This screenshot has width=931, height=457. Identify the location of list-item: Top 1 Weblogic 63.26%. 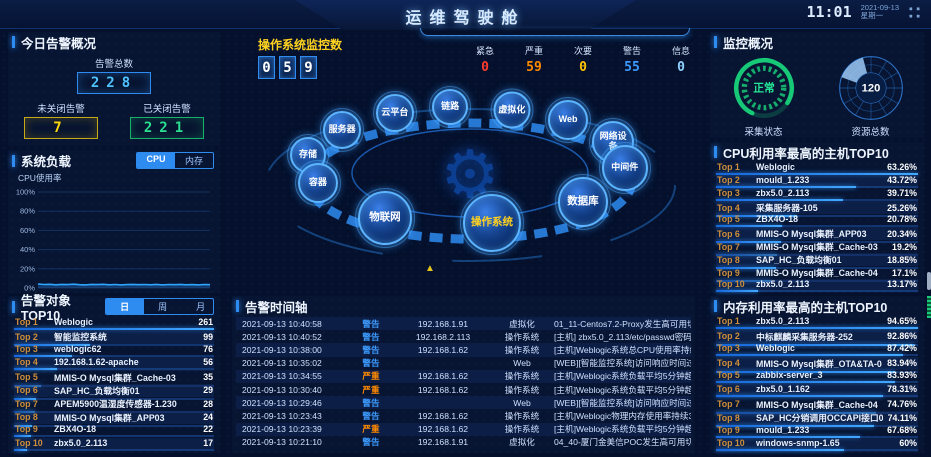
(817, 168).